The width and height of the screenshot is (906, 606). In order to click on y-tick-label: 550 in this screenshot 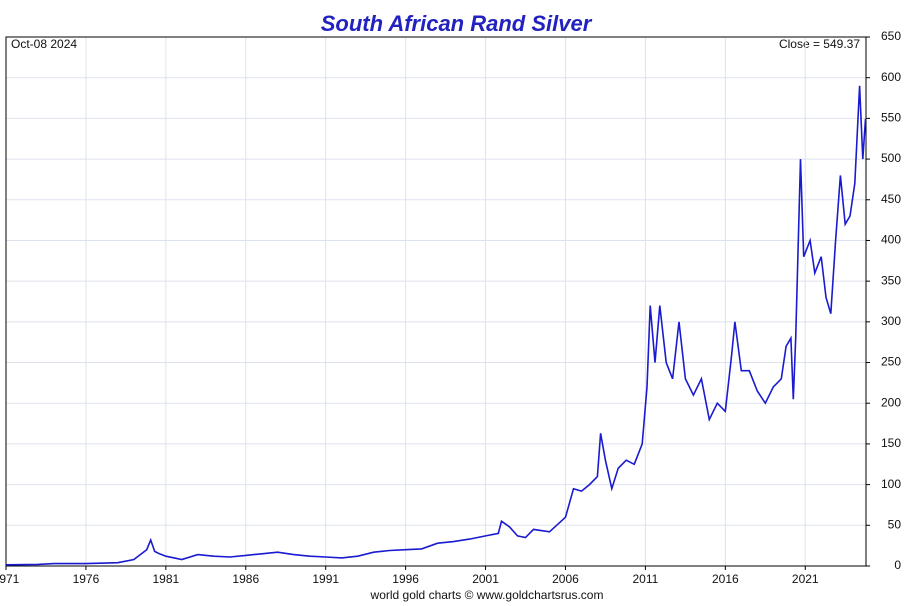, I will do `click(891, 118)`.